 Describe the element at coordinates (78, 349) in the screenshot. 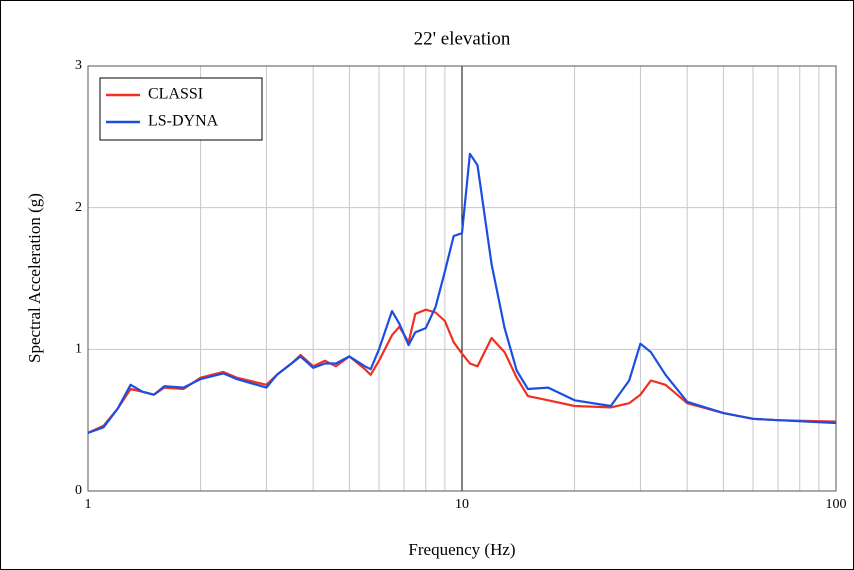

I see `y-tick-label: 1` at that location.